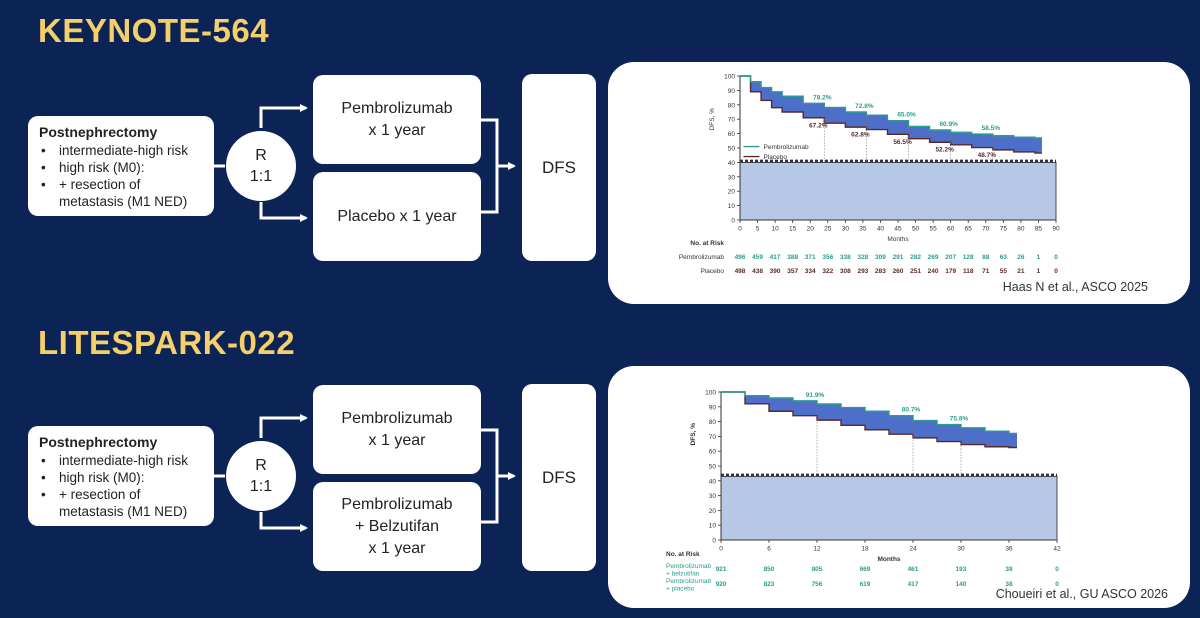 The width and height of the screenshot is (1200, 618). What do you see at coordinates (776, 157) in the screenshot?
I see `legend-label-control: Placebo` at bounding box center [776, 157].